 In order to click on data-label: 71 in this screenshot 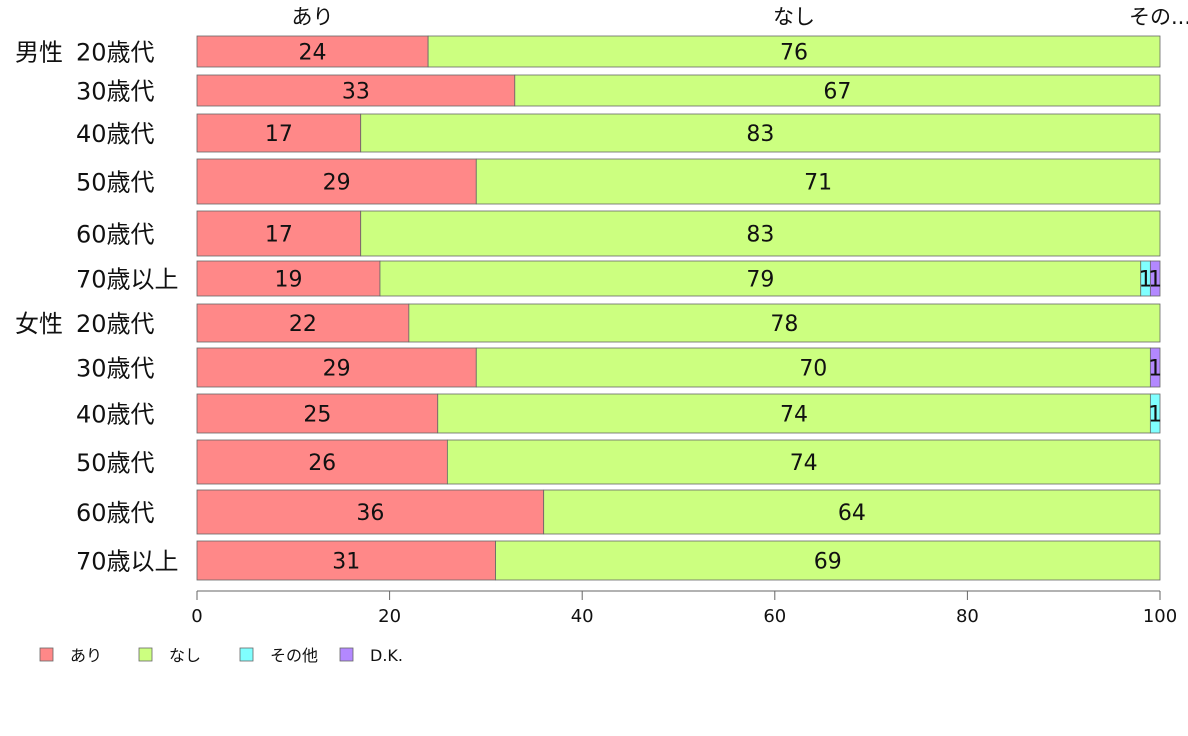, I will do `click(818, 183)`.